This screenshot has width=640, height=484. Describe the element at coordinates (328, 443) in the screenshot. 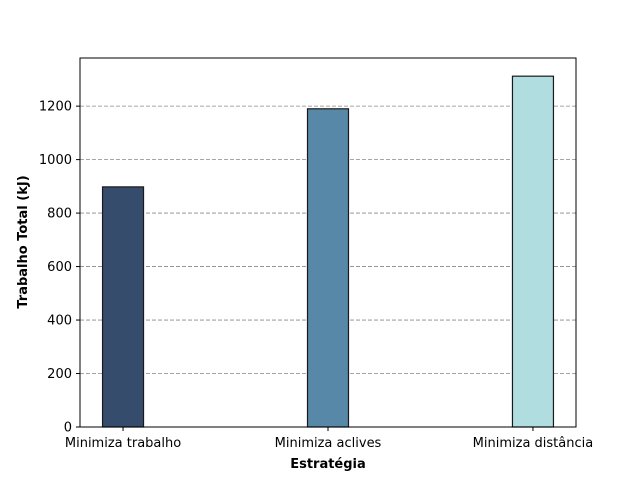

I see `x-tick-label: Minimiza aclives` at that location.